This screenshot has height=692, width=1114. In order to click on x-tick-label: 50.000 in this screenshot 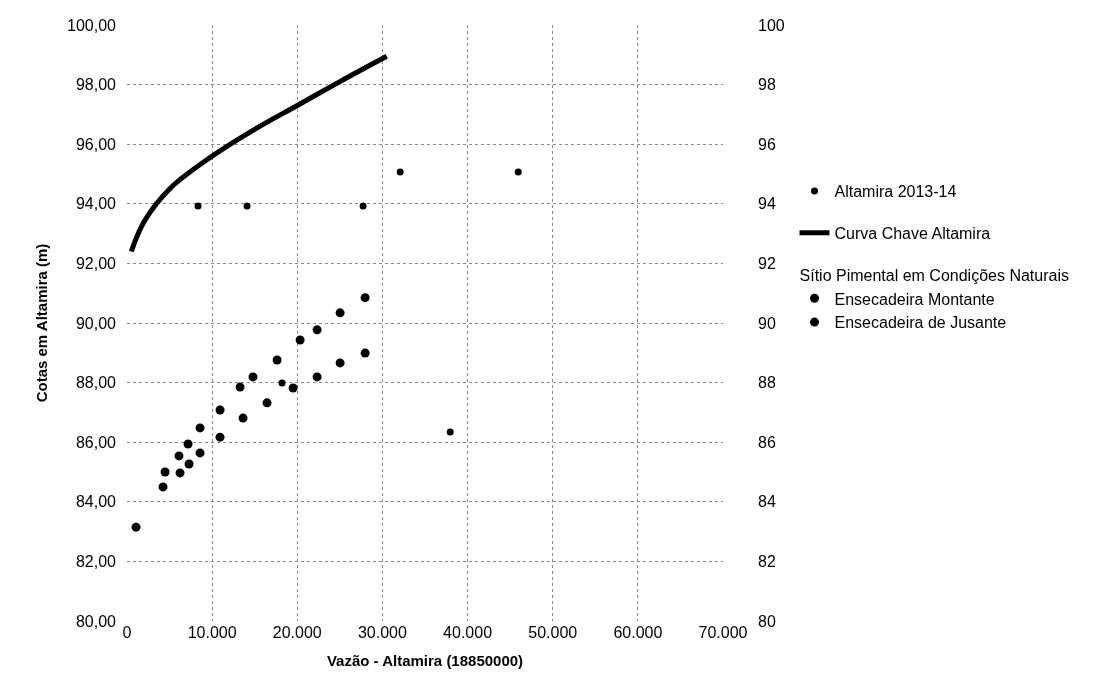, I will do `click(553, 632)`.